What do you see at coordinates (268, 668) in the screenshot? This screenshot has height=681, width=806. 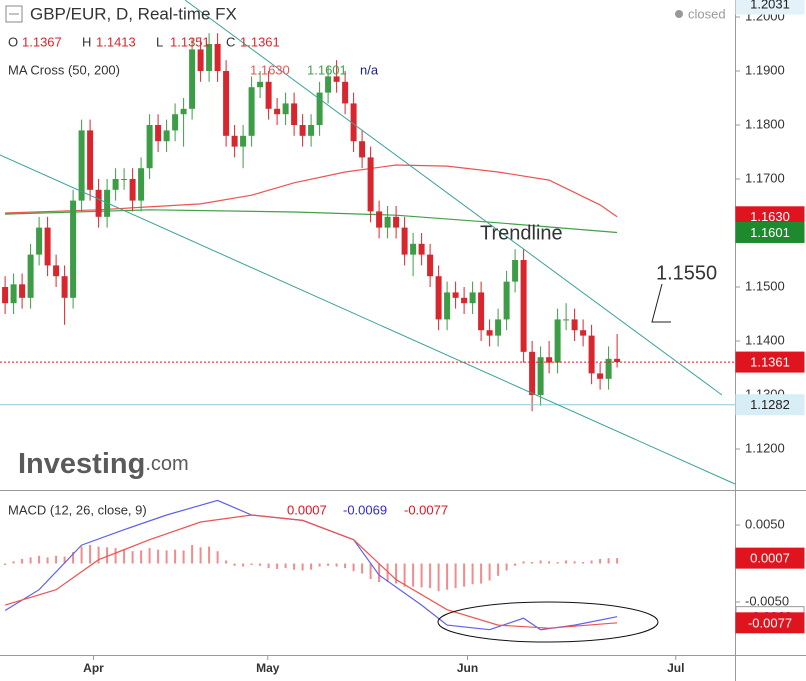 I see `x-tick-label: May` at bounding box center [268, 668].